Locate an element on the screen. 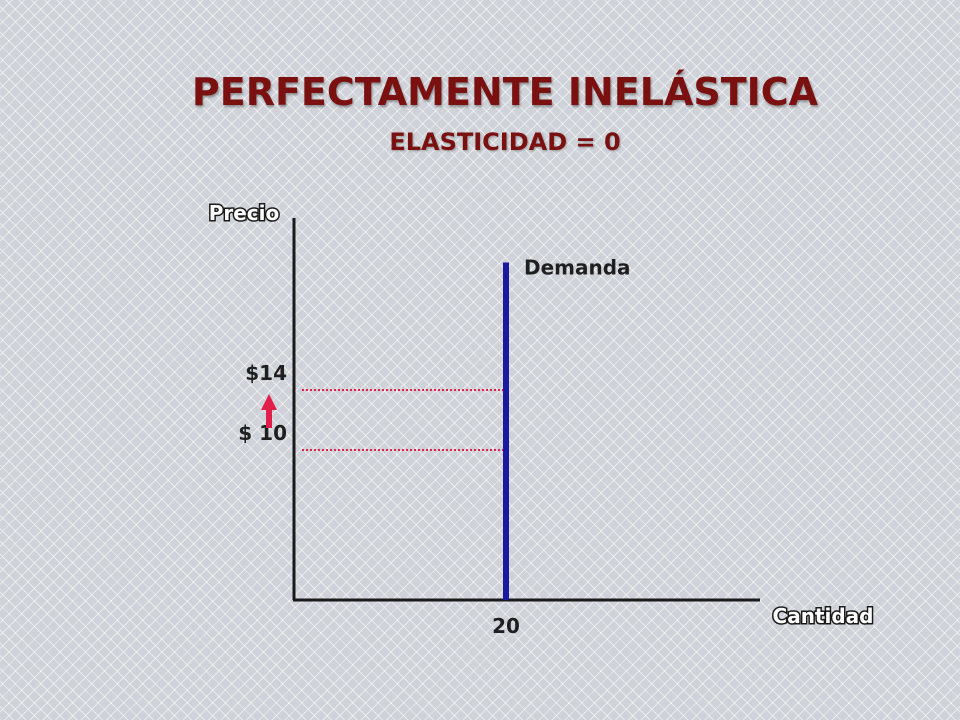  y-axis-label: Precio is located at coordinates (244, 213).